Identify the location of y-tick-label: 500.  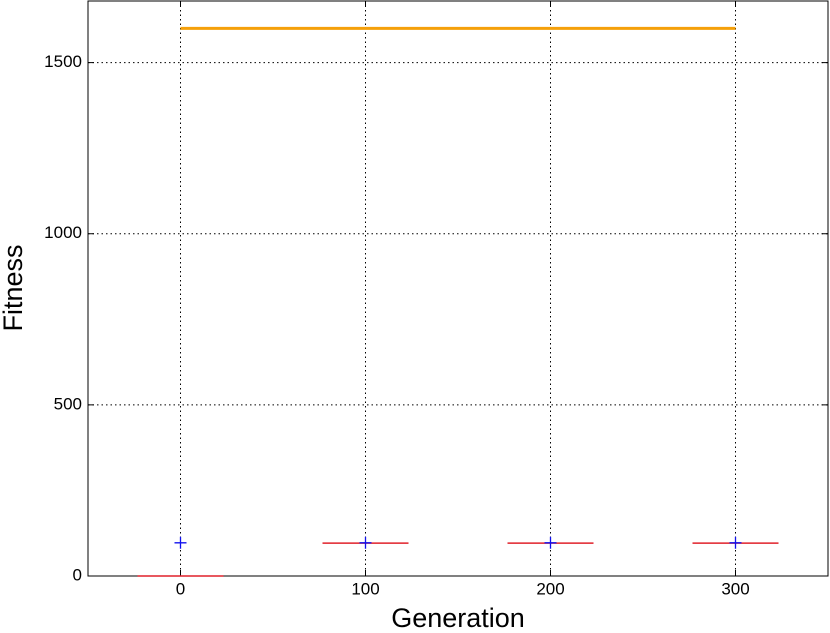
(68, 403).